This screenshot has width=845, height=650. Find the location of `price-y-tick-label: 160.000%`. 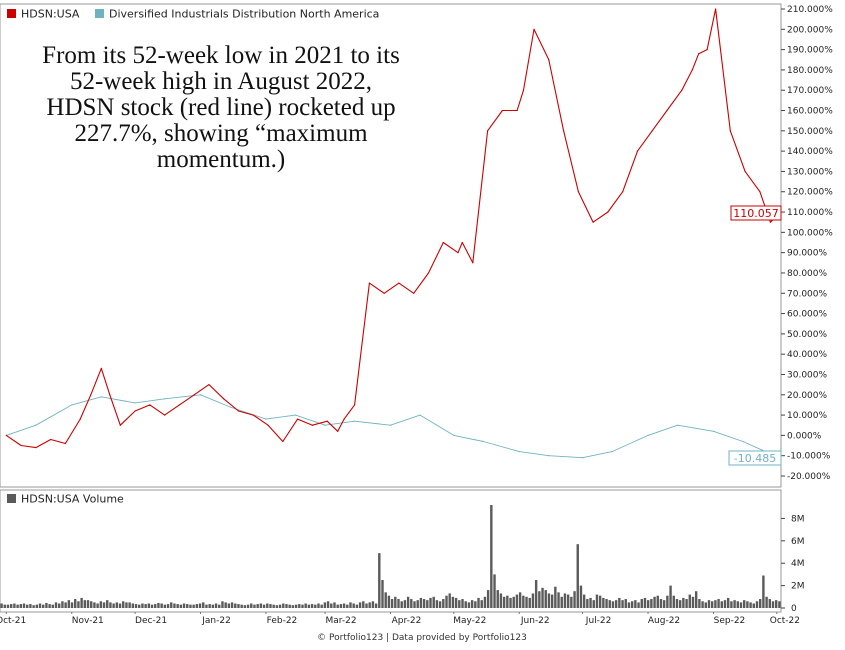

price-y-tick-label: 160.000% is located at coordinates (810, 112).